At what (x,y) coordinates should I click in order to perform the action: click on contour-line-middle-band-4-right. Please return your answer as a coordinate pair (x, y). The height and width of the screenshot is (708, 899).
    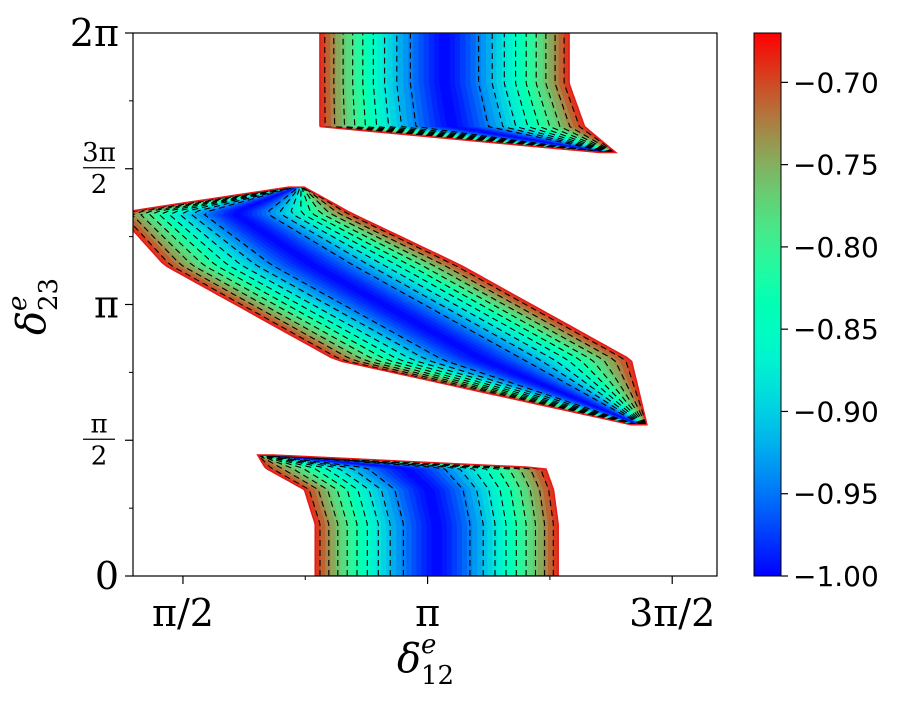
    Looking at the image, I should click on (473, 306).